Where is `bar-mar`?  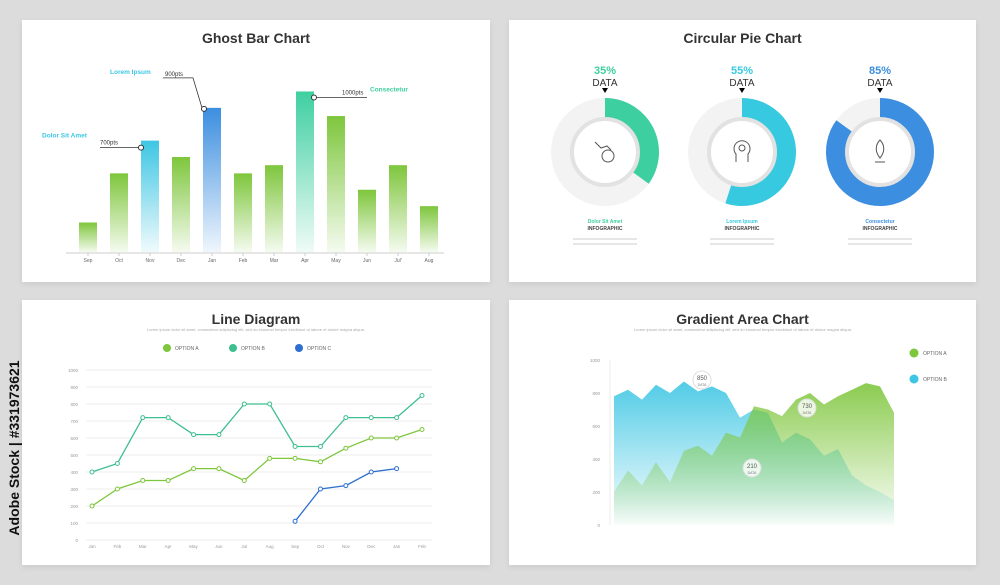
bar-mar is located at coordinates (274, 208).